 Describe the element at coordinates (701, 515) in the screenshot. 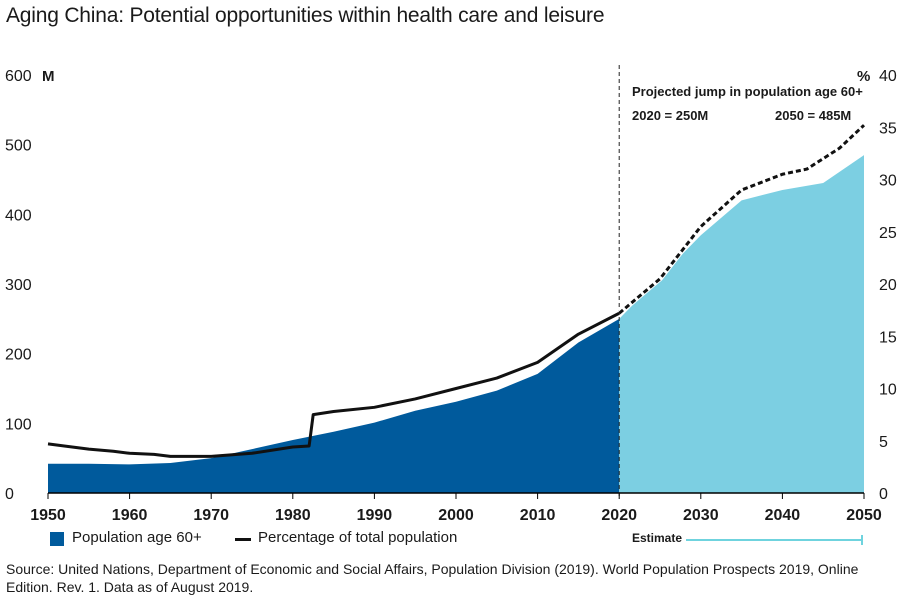

I see `x-tick-label: 2030` at that location.